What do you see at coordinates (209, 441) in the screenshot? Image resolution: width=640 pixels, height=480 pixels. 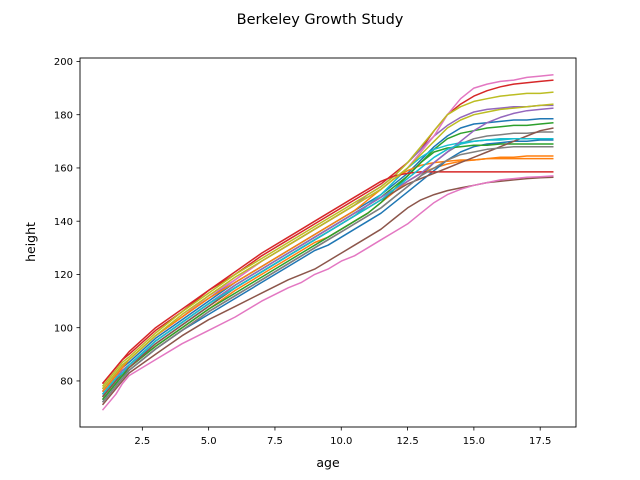 I see `x-tick-label: 5.0` at bounding box center [209, 441].